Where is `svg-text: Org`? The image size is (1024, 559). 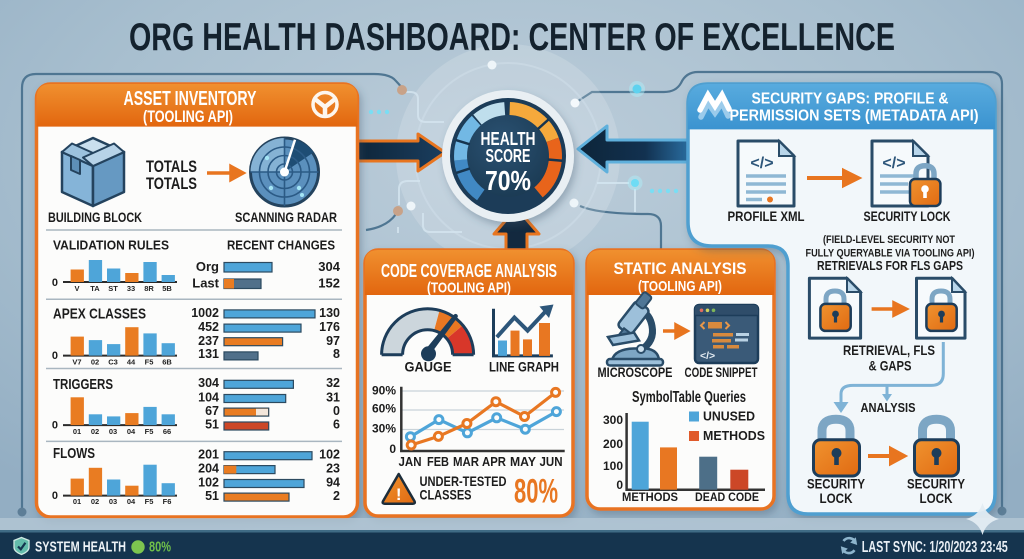
svg-text: Org is located at coordinates (207, 266).